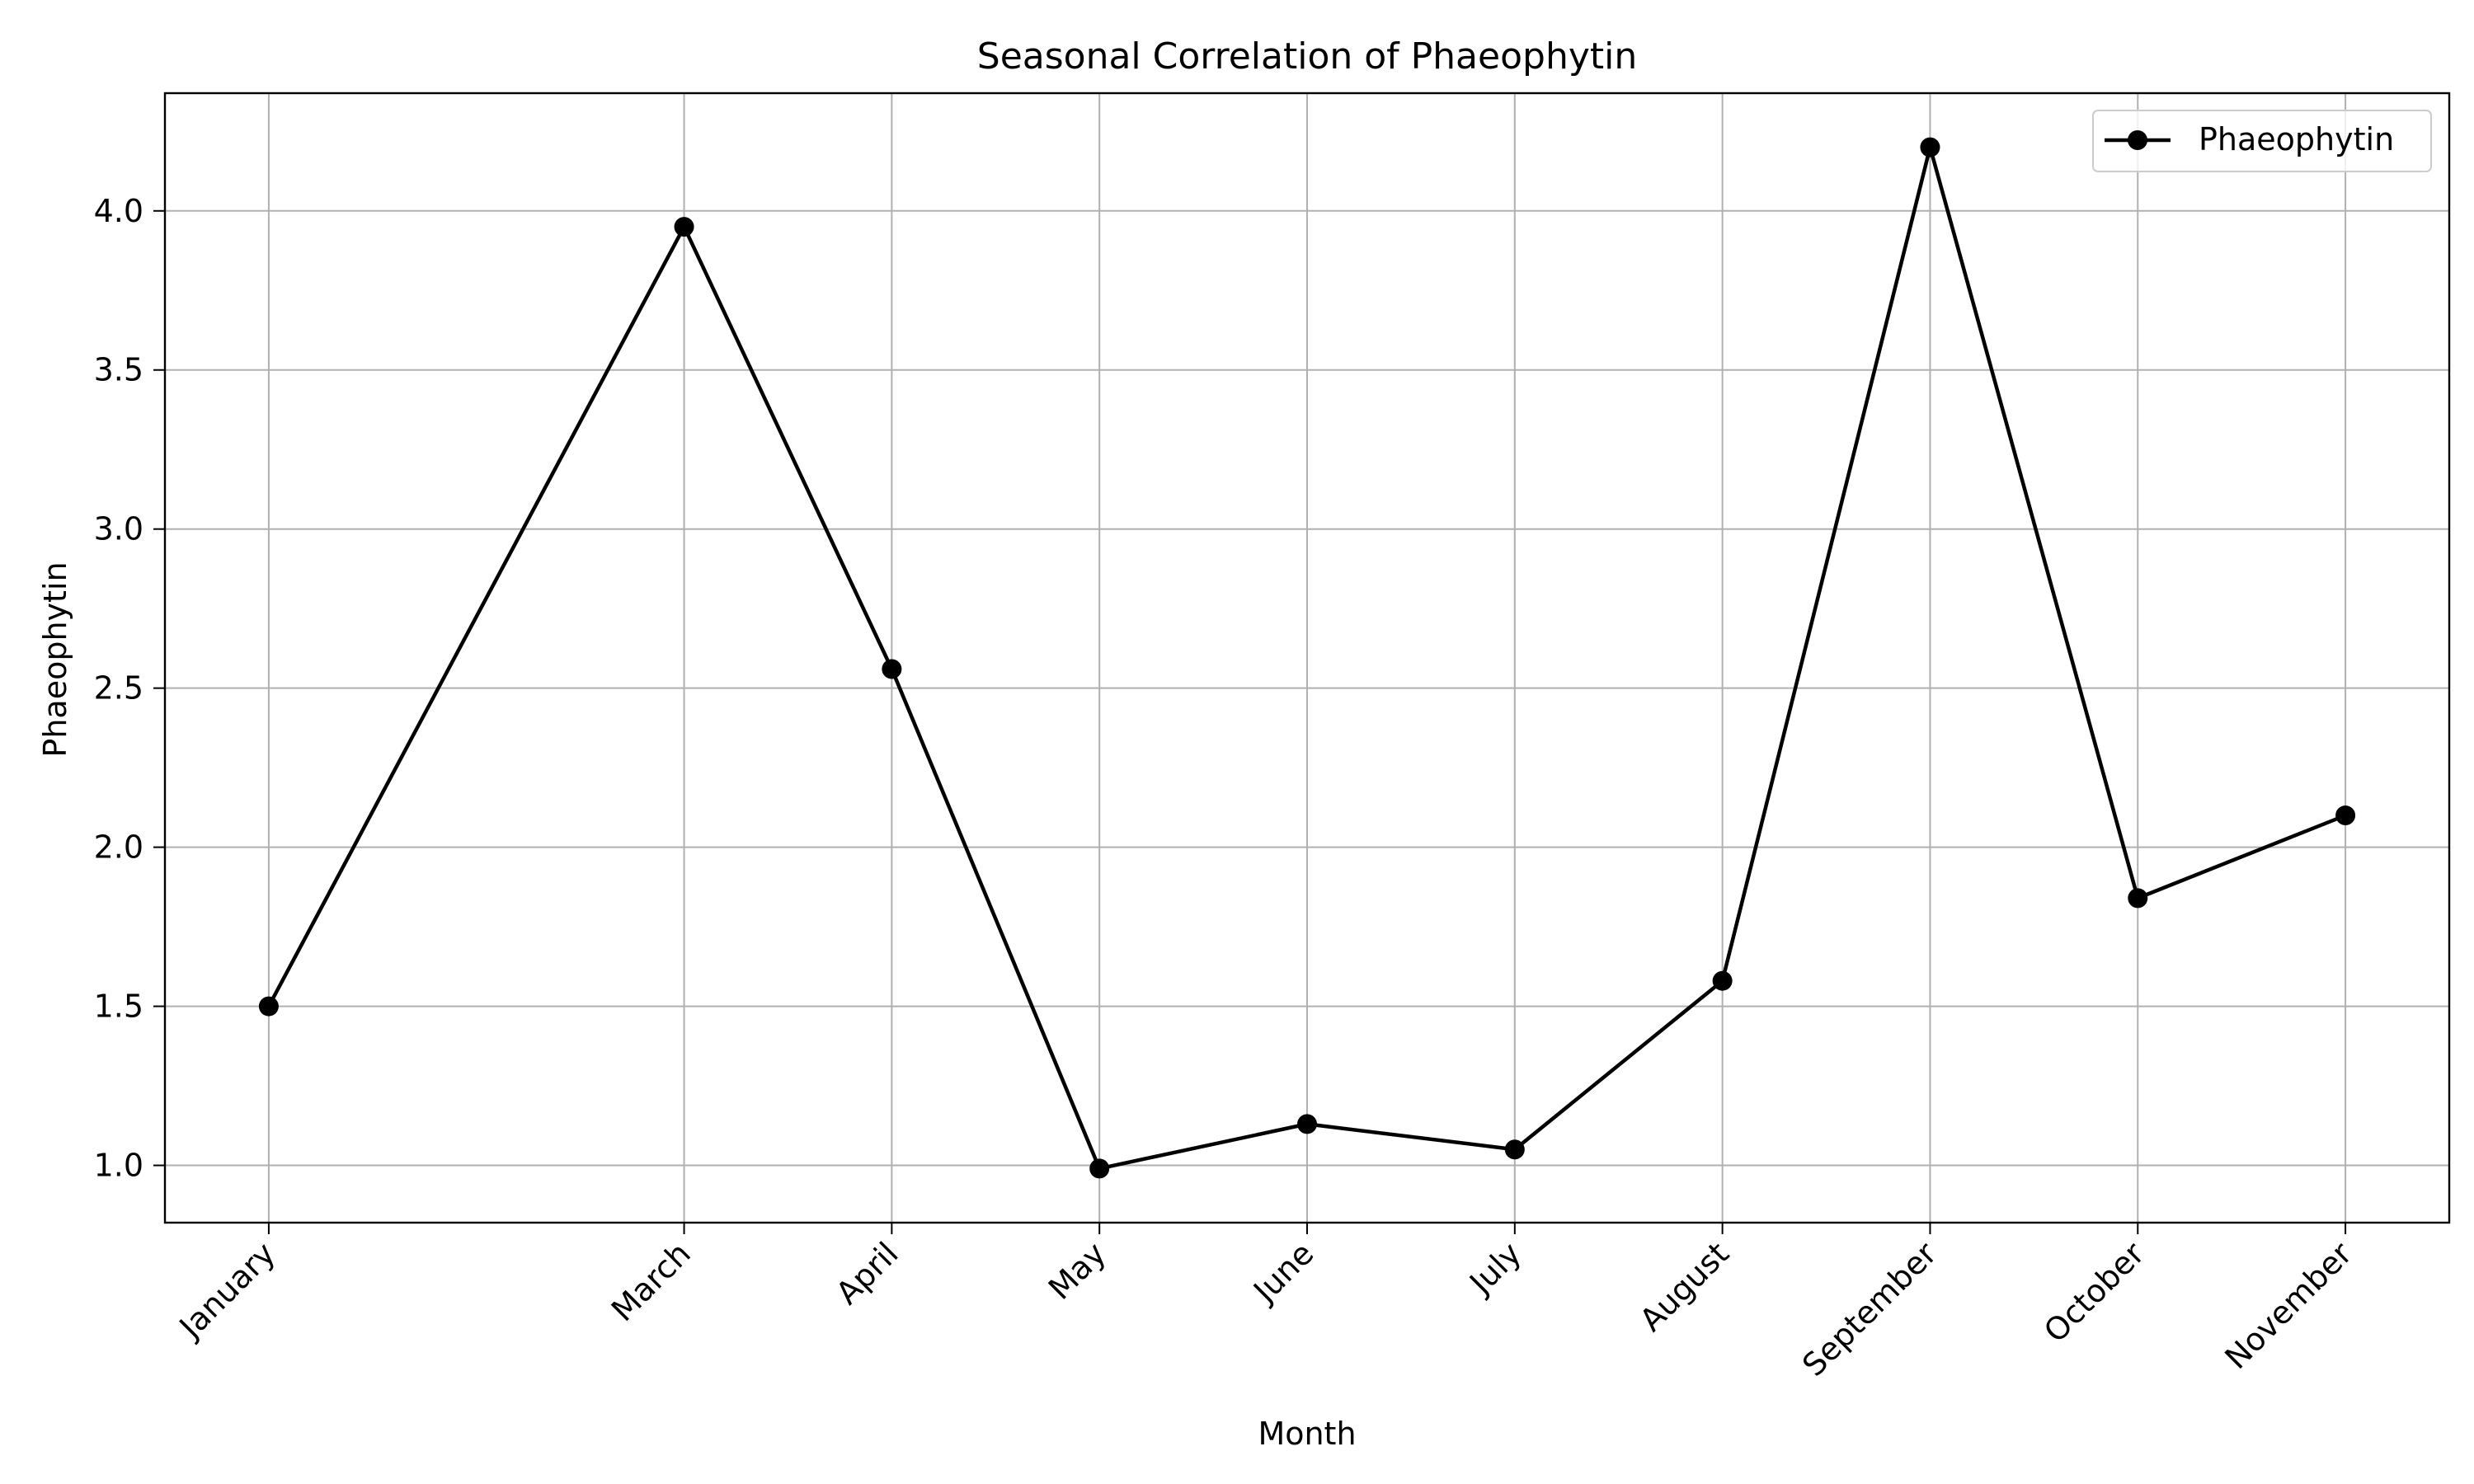 This screenshot has height=1484, width=2474. I want to click on legend-box, so click(2262, 141).